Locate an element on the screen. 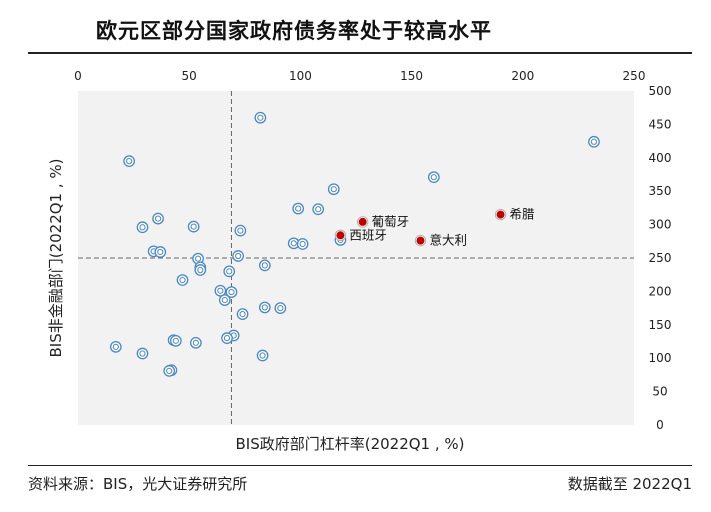 Image resolution: width=711 pixels, height=512 pixels. y-tick-label: 0 is located at coordinates (660, 425).